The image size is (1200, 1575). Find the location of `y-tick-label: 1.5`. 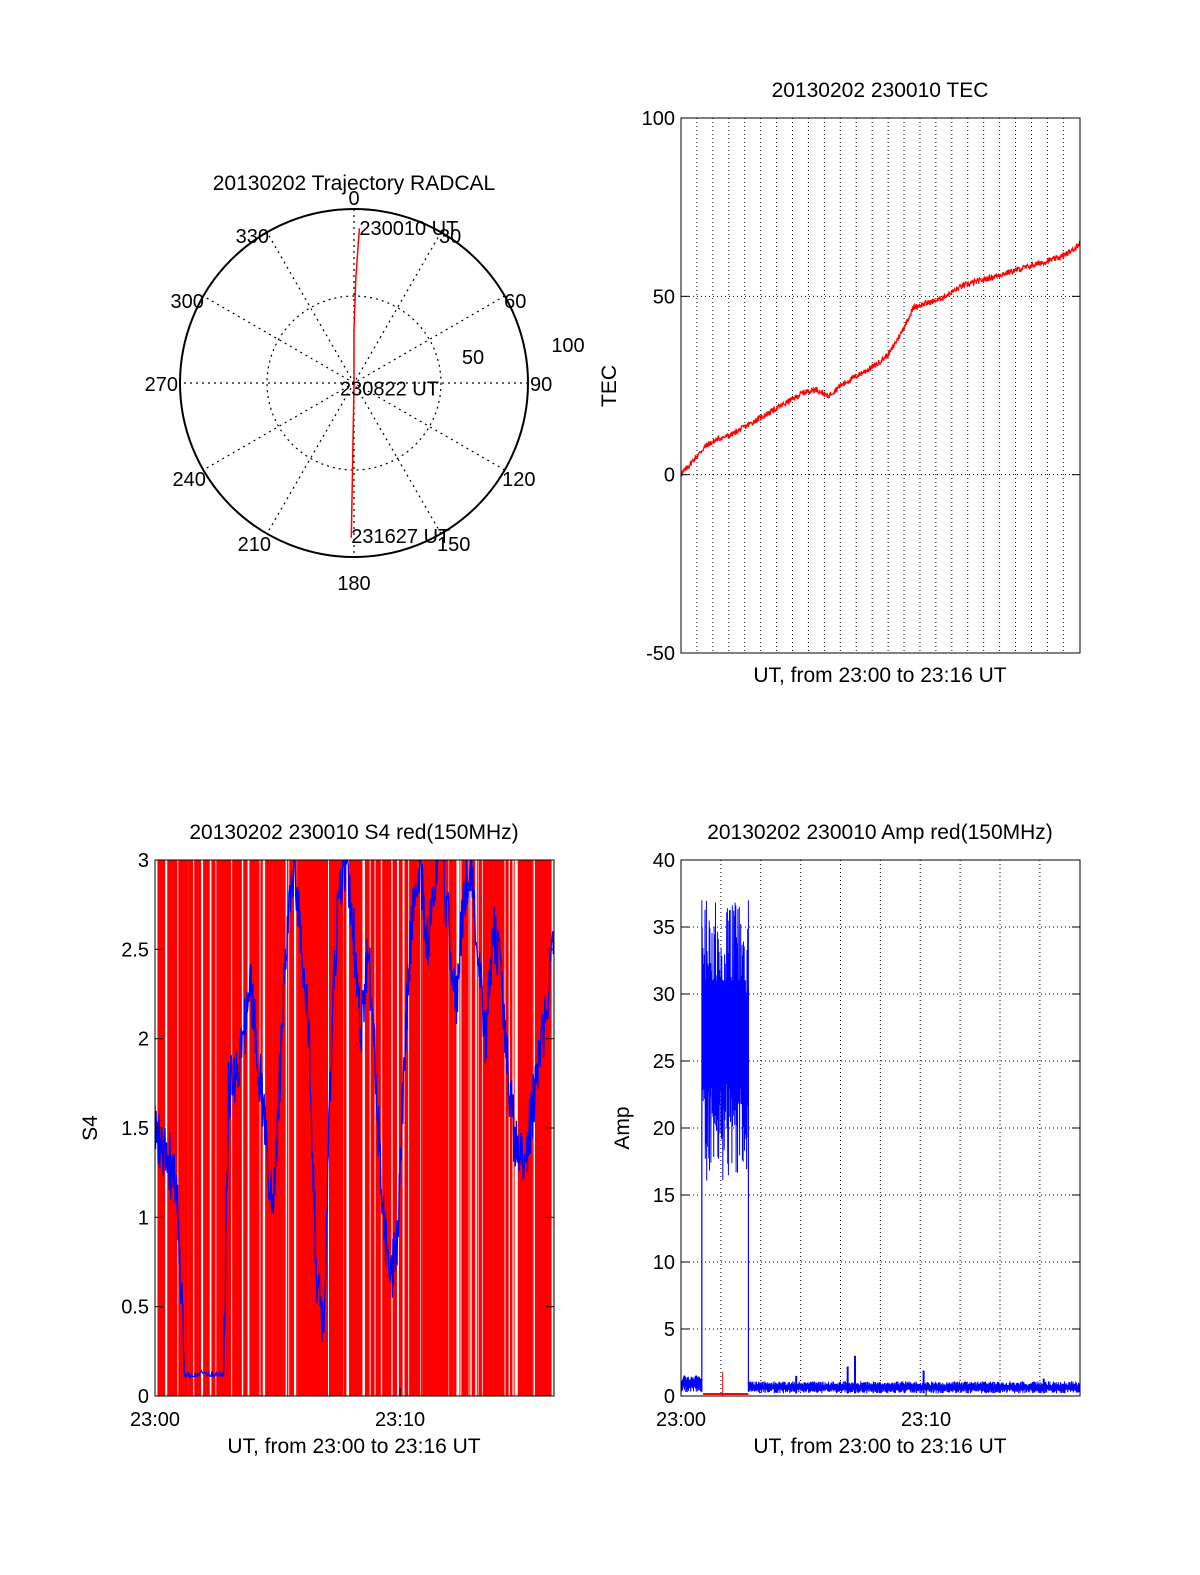

y-tick-label: 1.5 is located at coordinates (135, 1129).